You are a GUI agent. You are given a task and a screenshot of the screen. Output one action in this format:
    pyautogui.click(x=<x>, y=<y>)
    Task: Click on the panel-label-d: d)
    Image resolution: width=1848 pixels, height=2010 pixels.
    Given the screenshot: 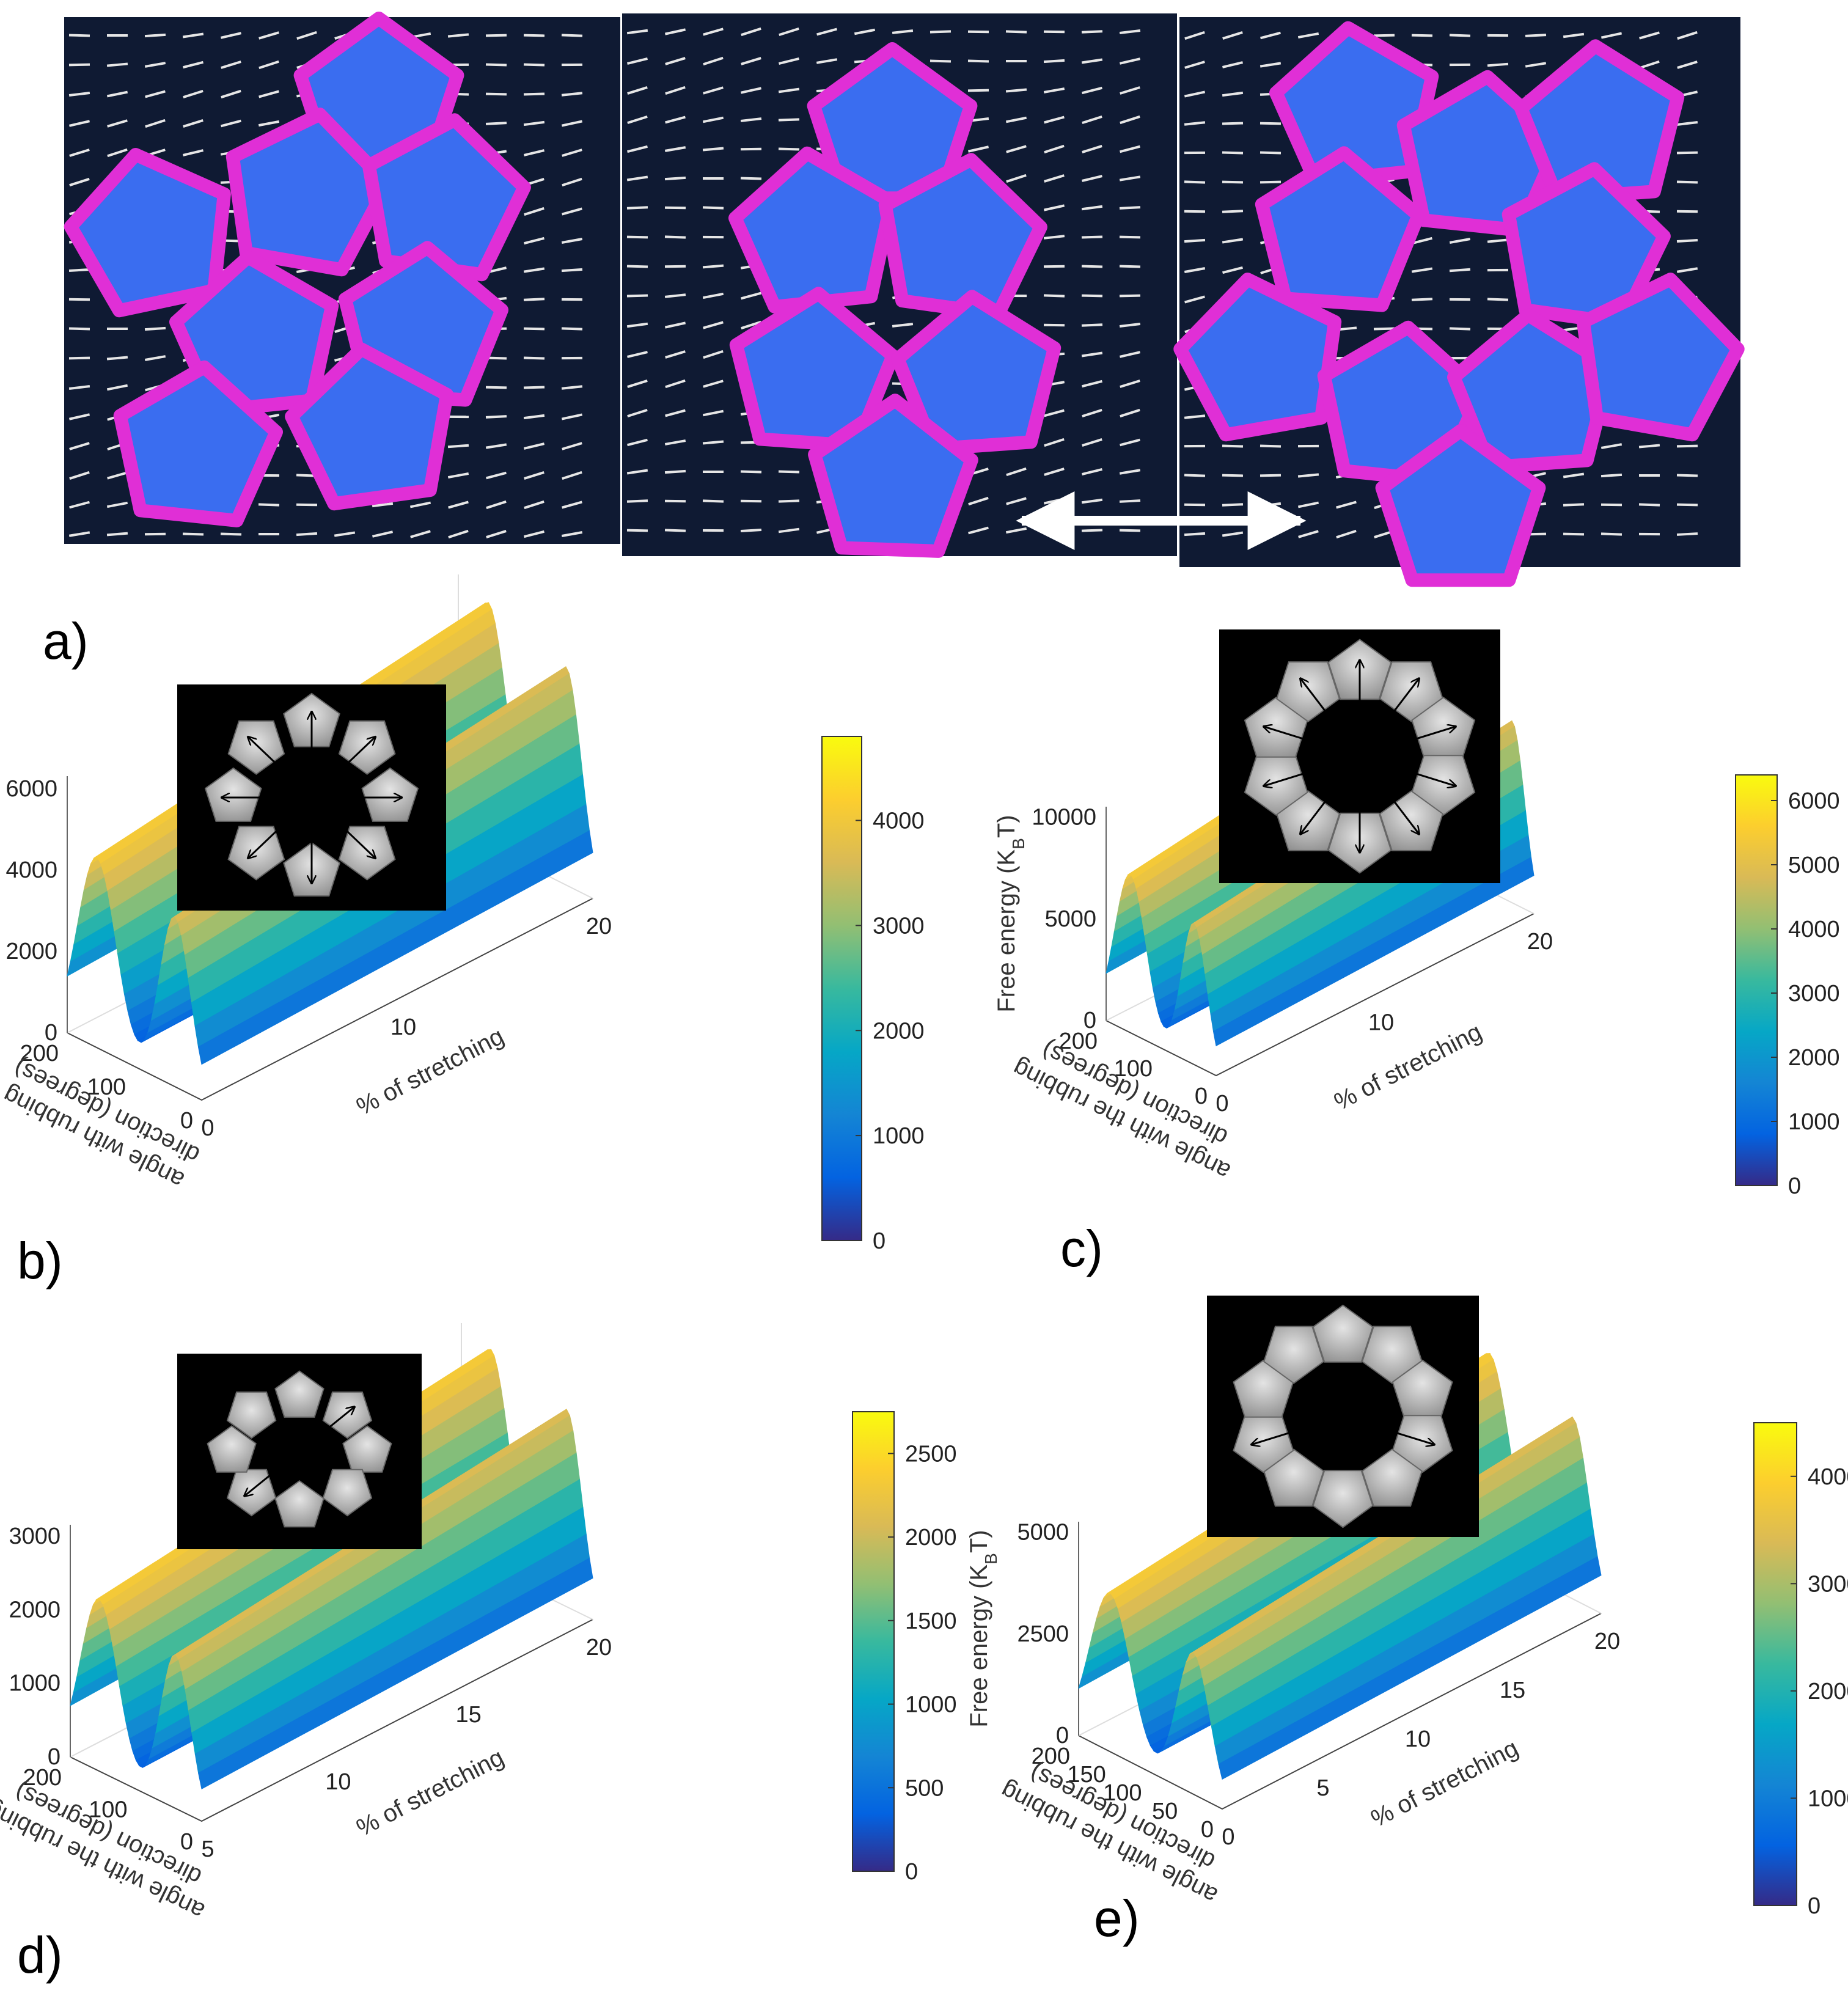 What is the action you would take?
    pyautogui.click(x=40, y=1955)
    